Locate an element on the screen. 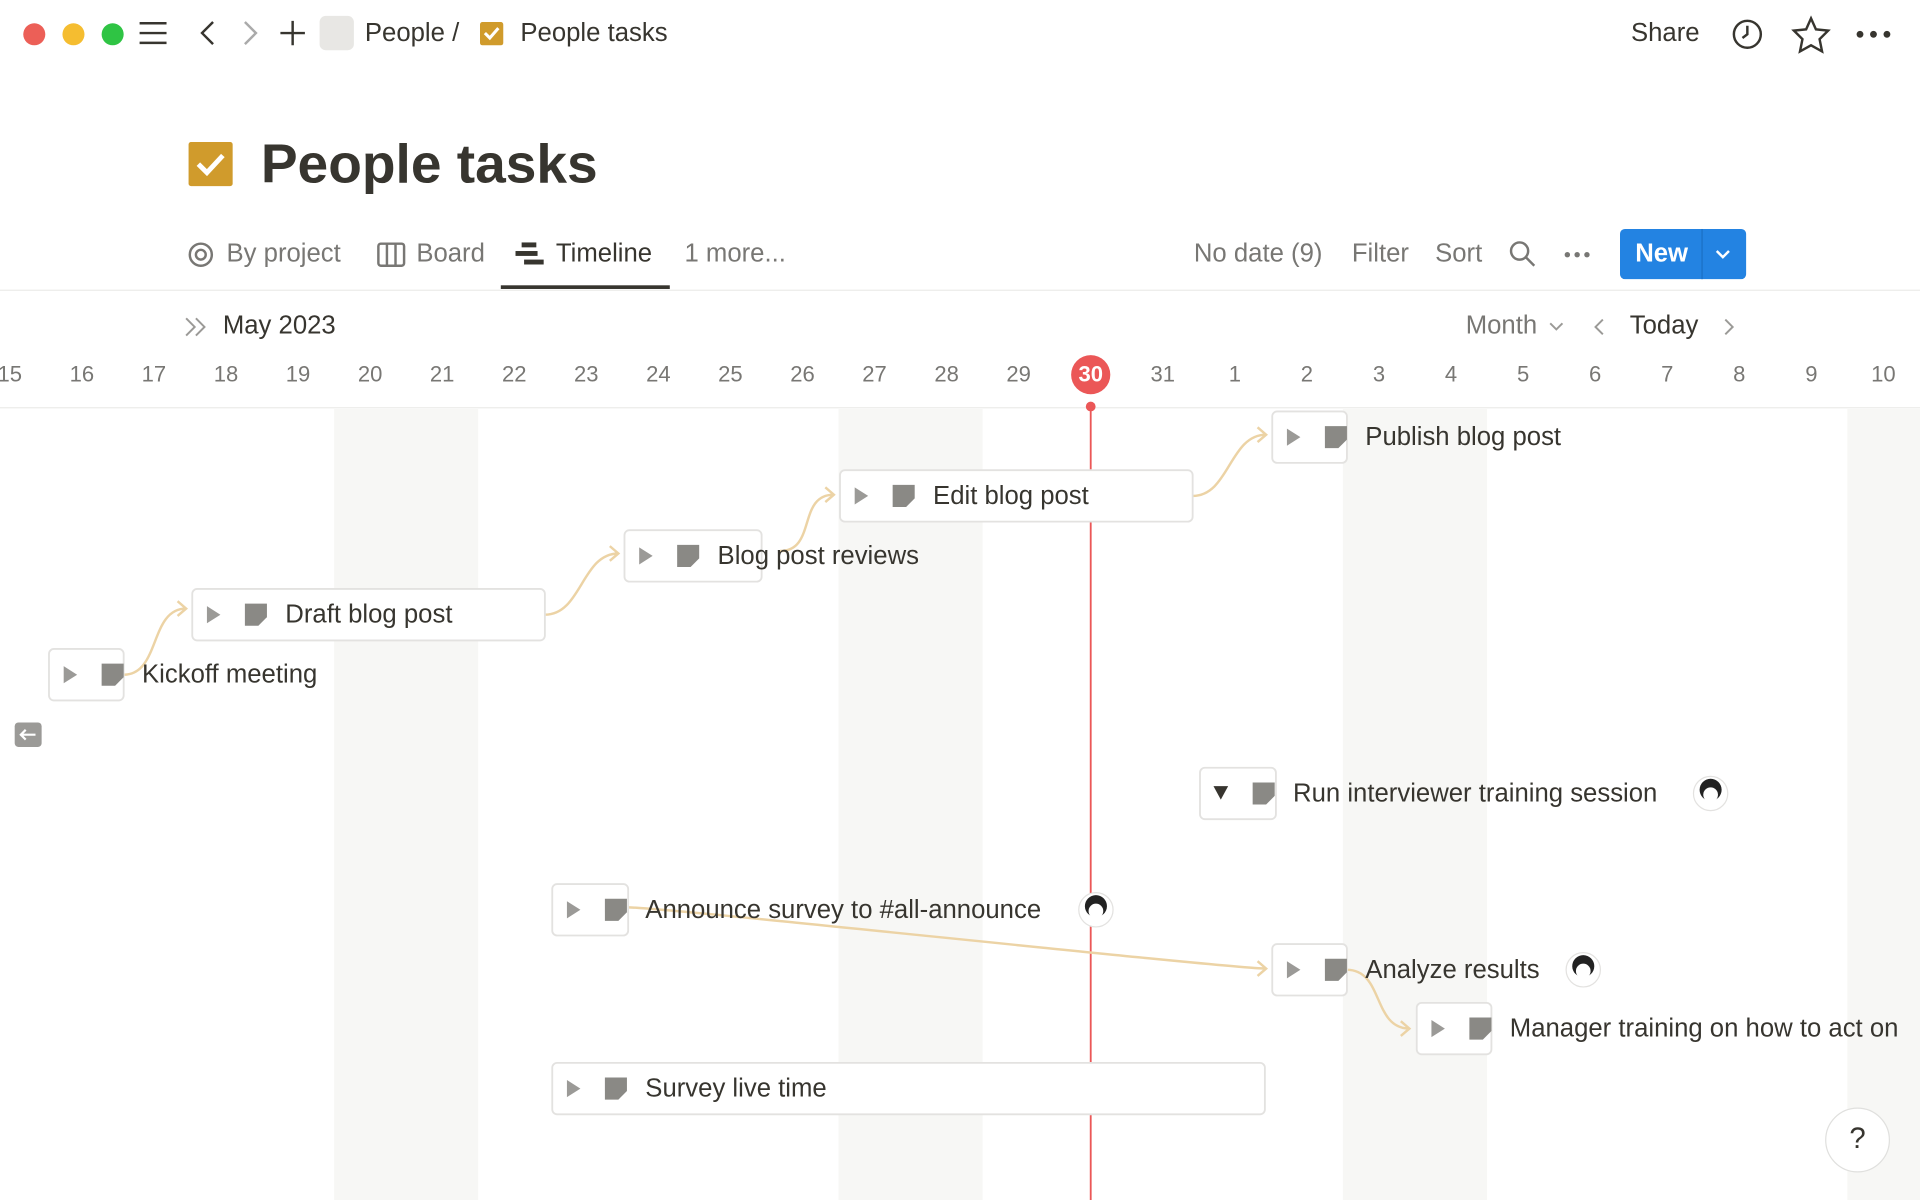  day-label: 1 is located at coordinates (1235, 374).